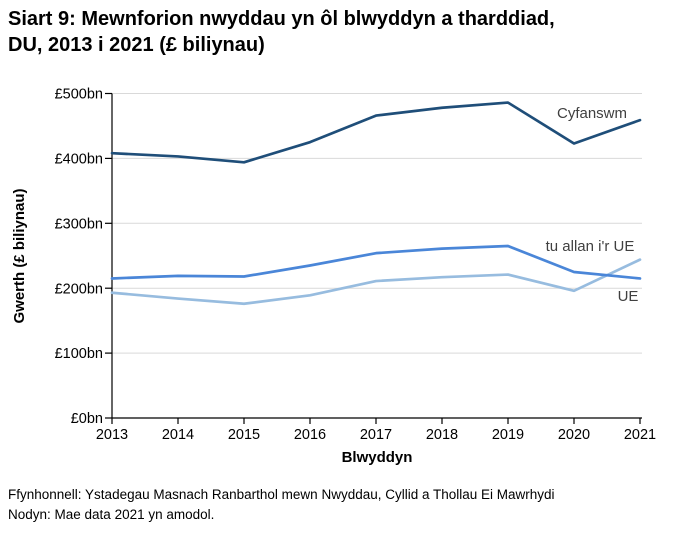  Describe the element at coordinates (592, 113) in the screenshot. I see `series-label-cyfanswm: Cyfanswm` at that location.